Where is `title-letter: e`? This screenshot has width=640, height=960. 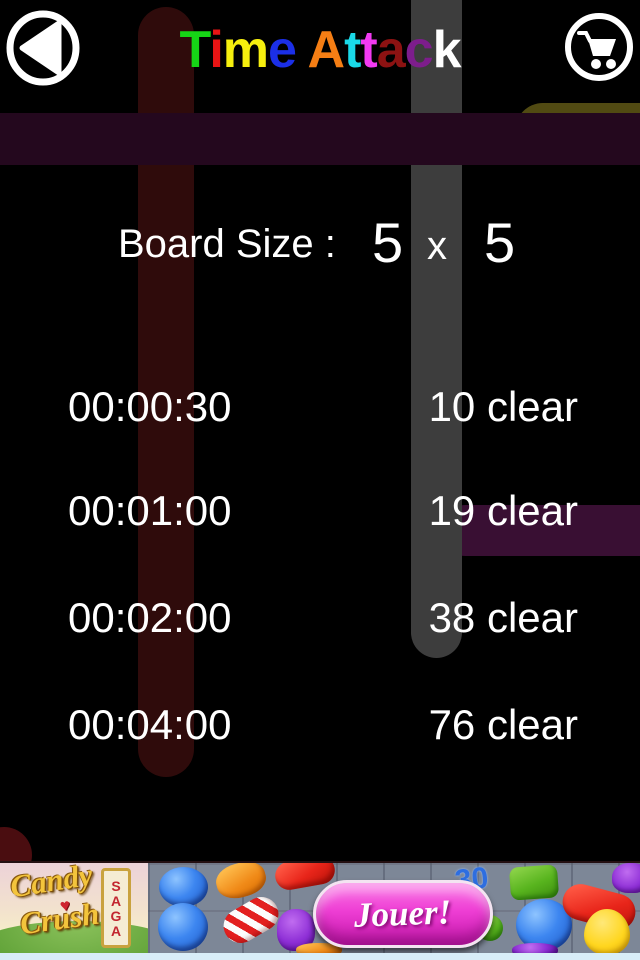 title-letter: e is located at coordinates (282, 50).